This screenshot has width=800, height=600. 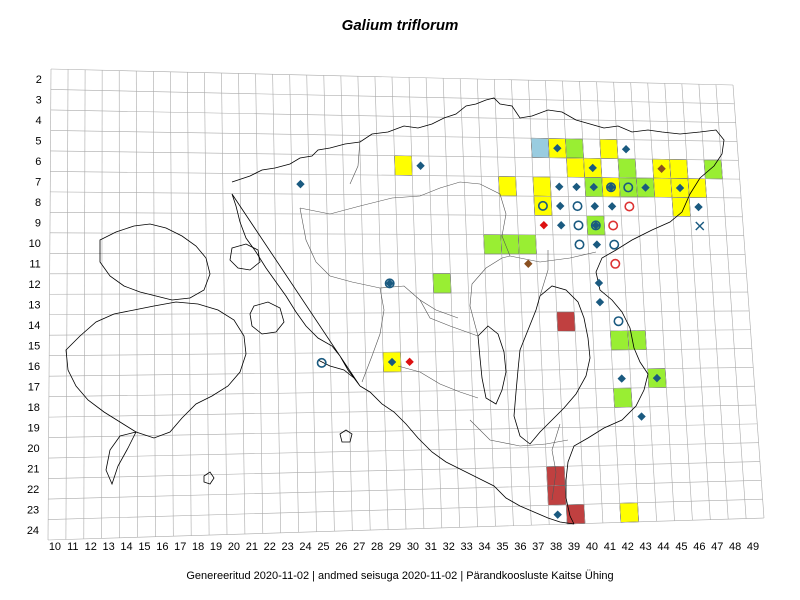 I want to click on column-label: 14, so click(x=126, y=547).